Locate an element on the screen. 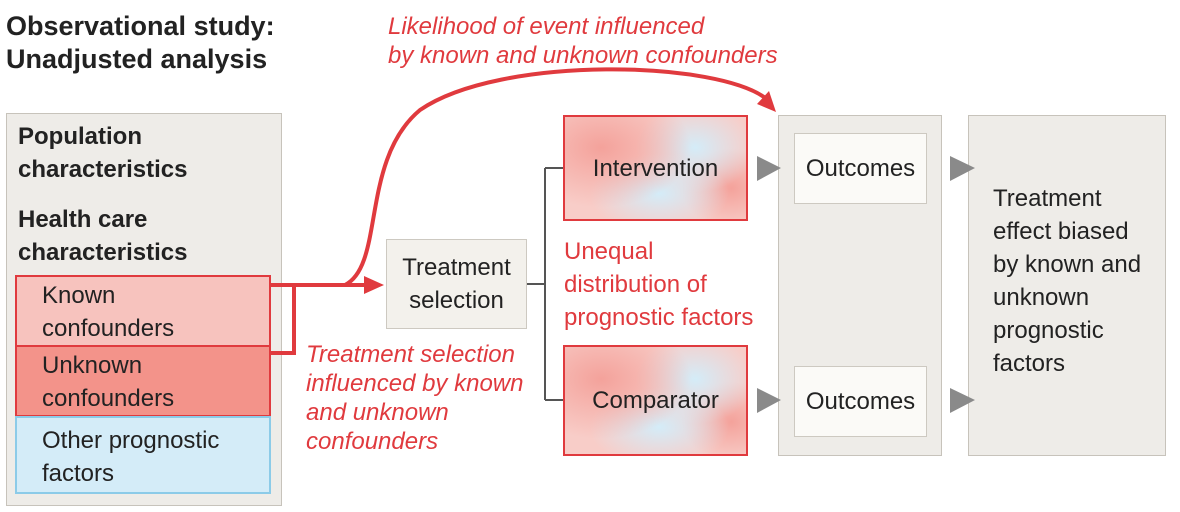 The image size is (1180, 512). healthcare-characteristics-label: Health care characteristics is located at coordinates (103, 236).